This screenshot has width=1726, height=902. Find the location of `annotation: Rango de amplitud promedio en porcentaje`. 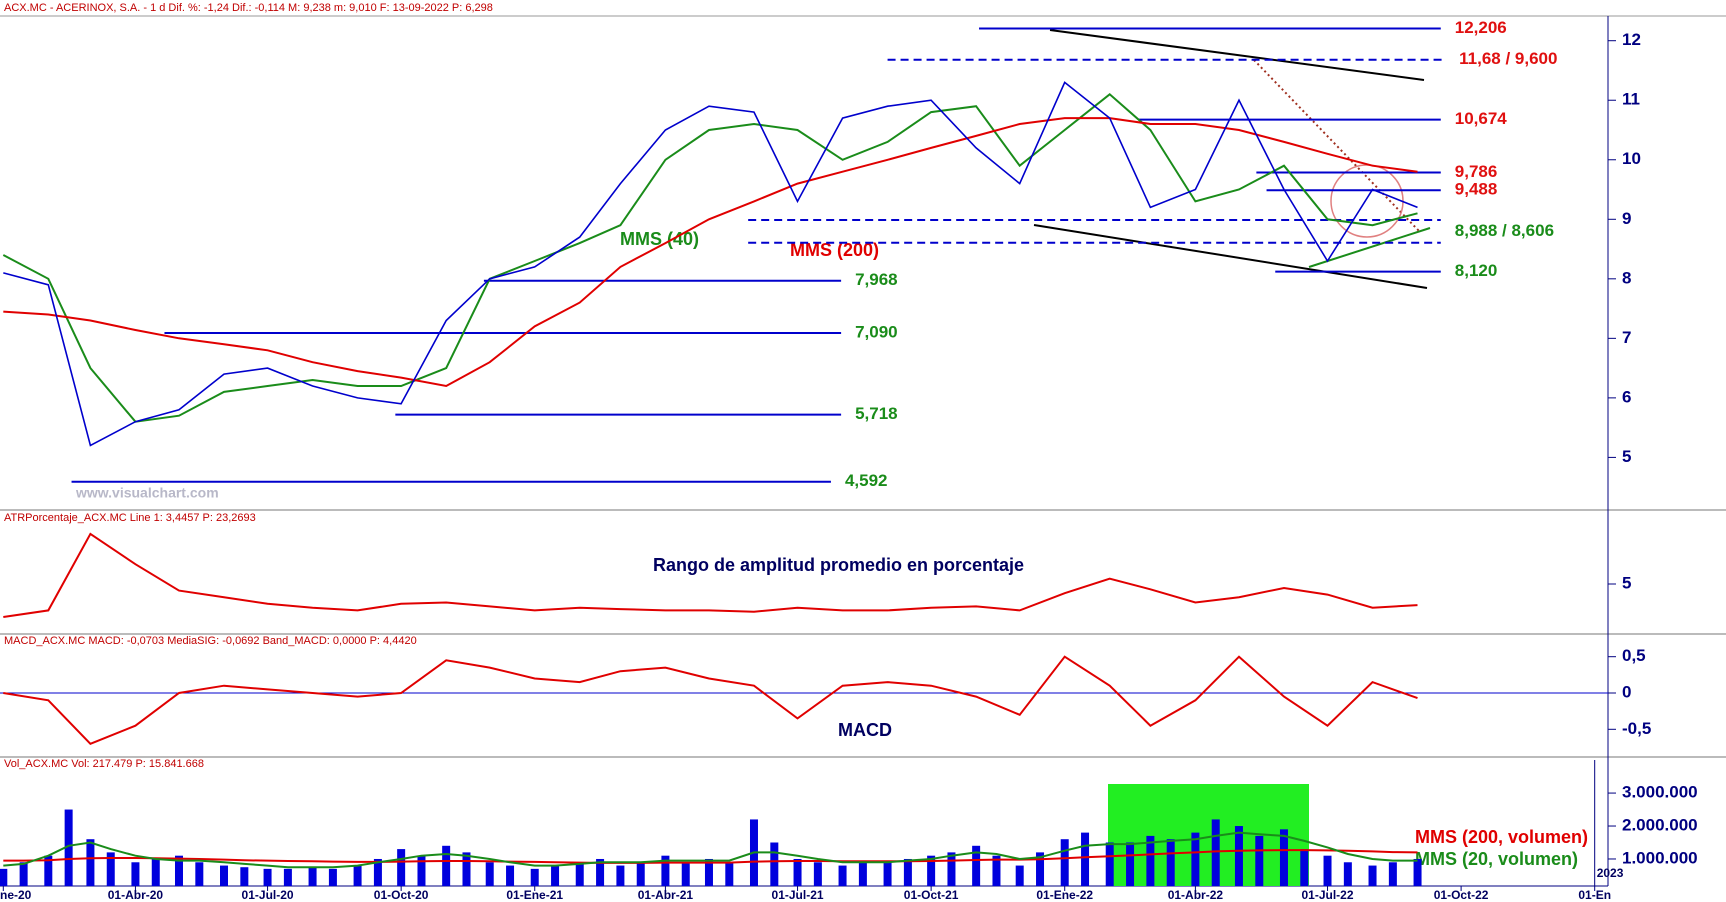

annotation: Rango de amplitud promedio en porcentaje is located at coordinates (838, 565).